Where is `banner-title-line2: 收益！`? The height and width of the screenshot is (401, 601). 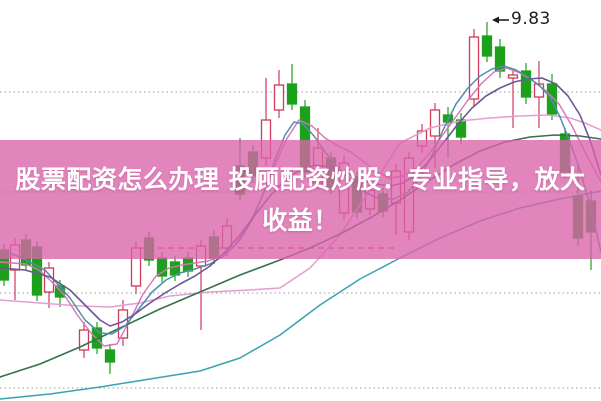
banner-title-line2: 收益！ is located at coordinates (300, 220).